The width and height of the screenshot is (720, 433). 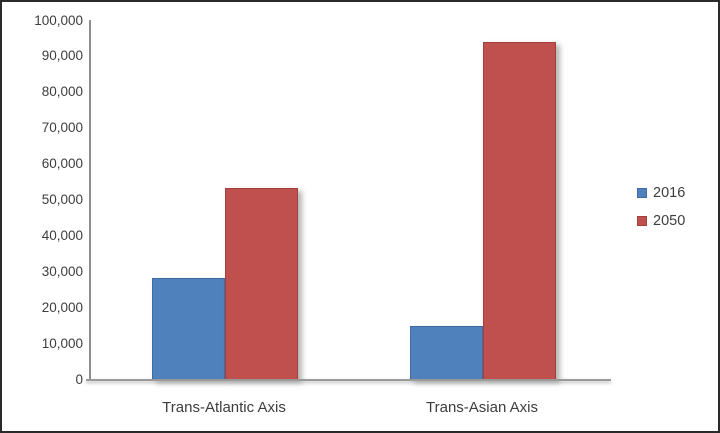 What do you see at coordinates (642, 193) in the screenshot?
I see `legend-swatch-2016-icon` at bounding box center [642, 193].